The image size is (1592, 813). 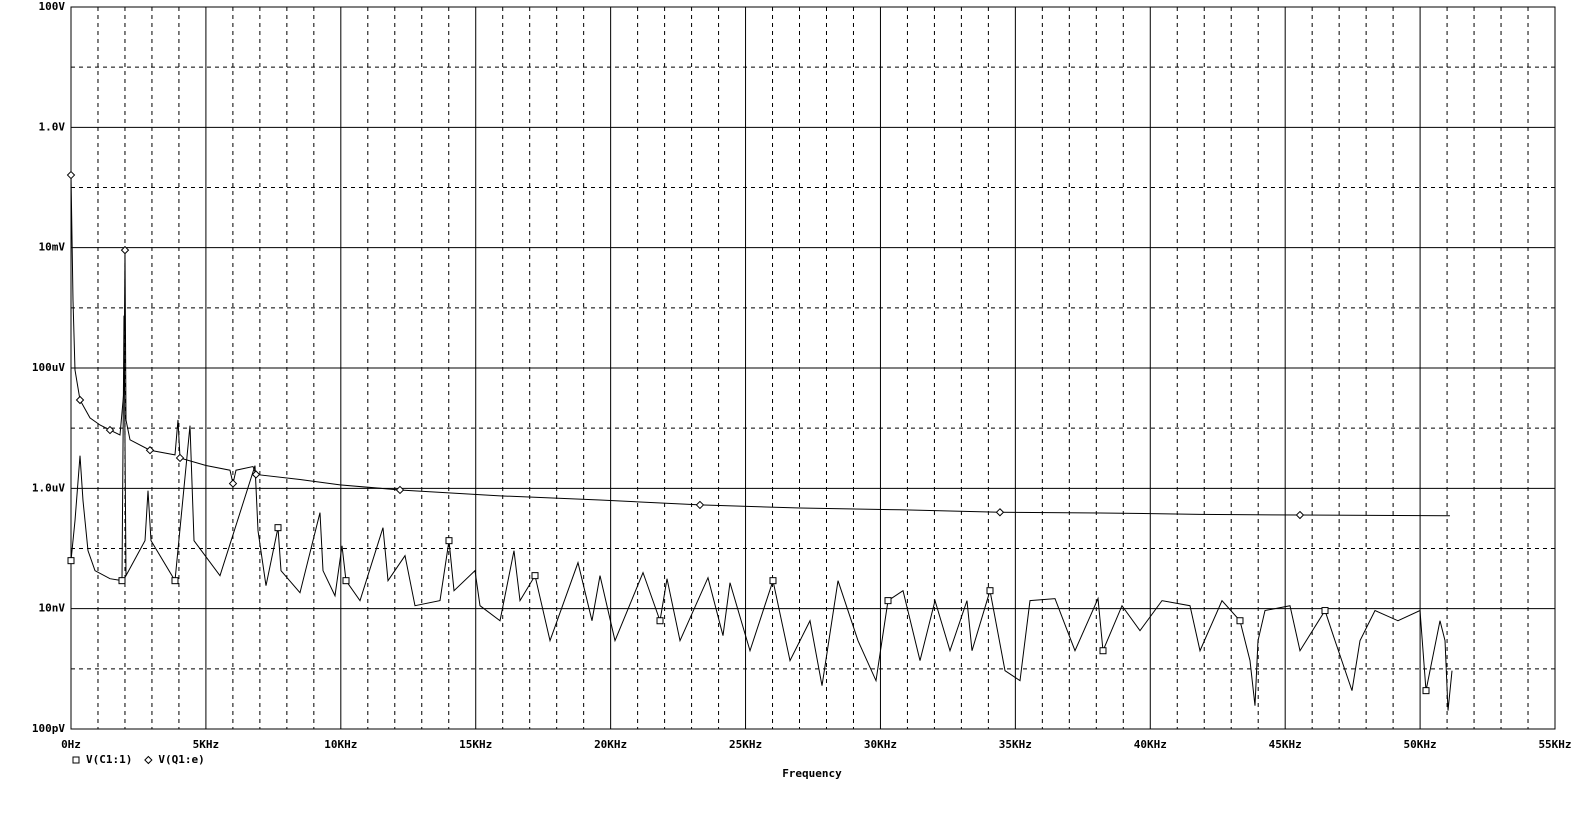 What do you see at coordinates (610, 744) in the screenshot?
I see `x-tick-label: 20KHz` at bounding box center [610, 744].